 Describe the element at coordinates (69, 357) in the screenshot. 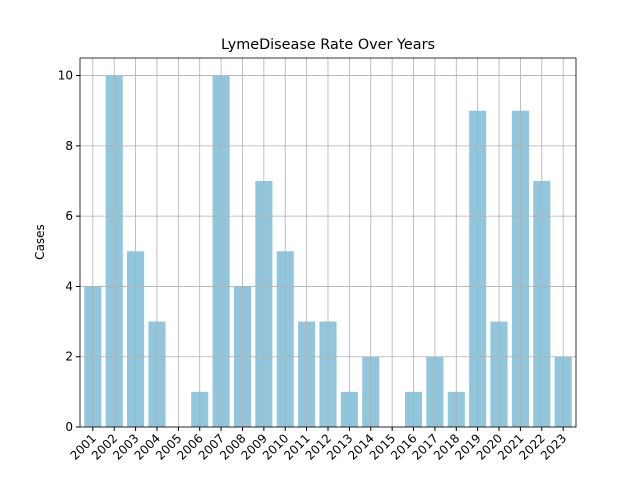

I see `y-tick-label: 2` at that location.